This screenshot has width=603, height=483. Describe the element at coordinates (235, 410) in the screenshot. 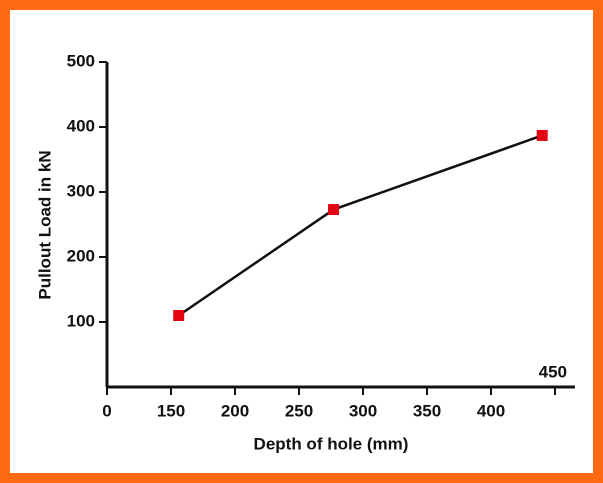

I see `x-tick-label: 200` at that location.